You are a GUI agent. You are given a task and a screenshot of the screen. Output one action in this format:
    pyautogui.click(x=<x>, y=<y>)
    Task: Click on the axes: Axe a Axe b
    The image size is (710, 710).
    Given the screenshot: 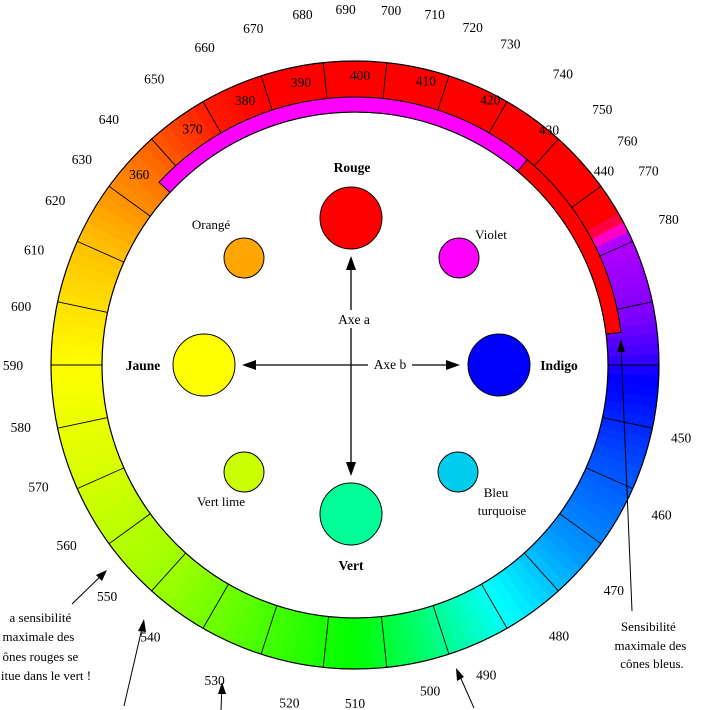 What is the action you would take?
    pyautogui.click(x=351, y=366)
    